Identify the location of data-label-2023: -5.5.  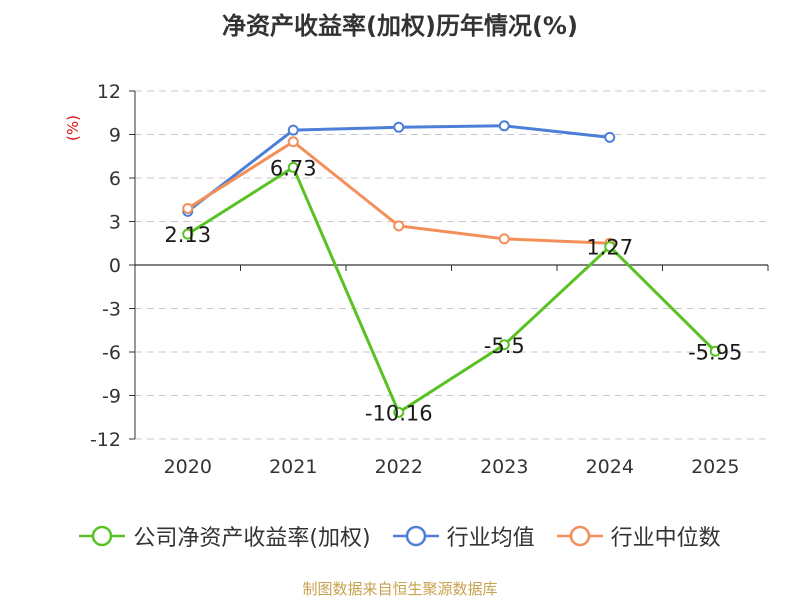
(504, 346).